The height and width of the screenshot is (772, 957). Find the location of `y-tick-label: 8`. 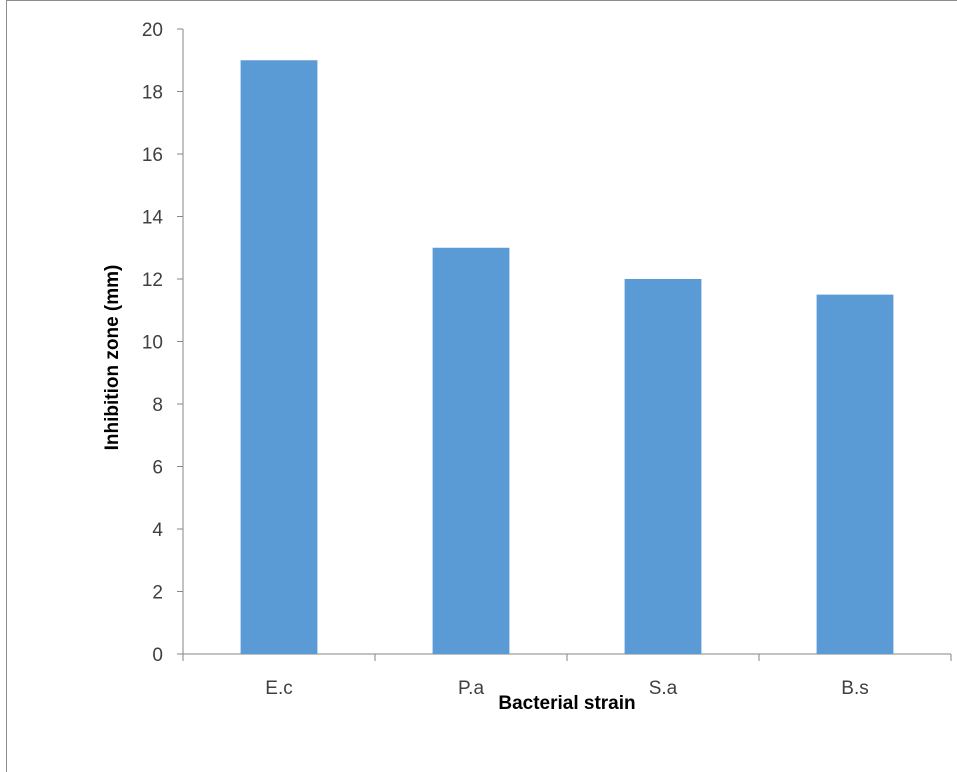

y-tick-label: 8 is located at coordinates (157, 405).